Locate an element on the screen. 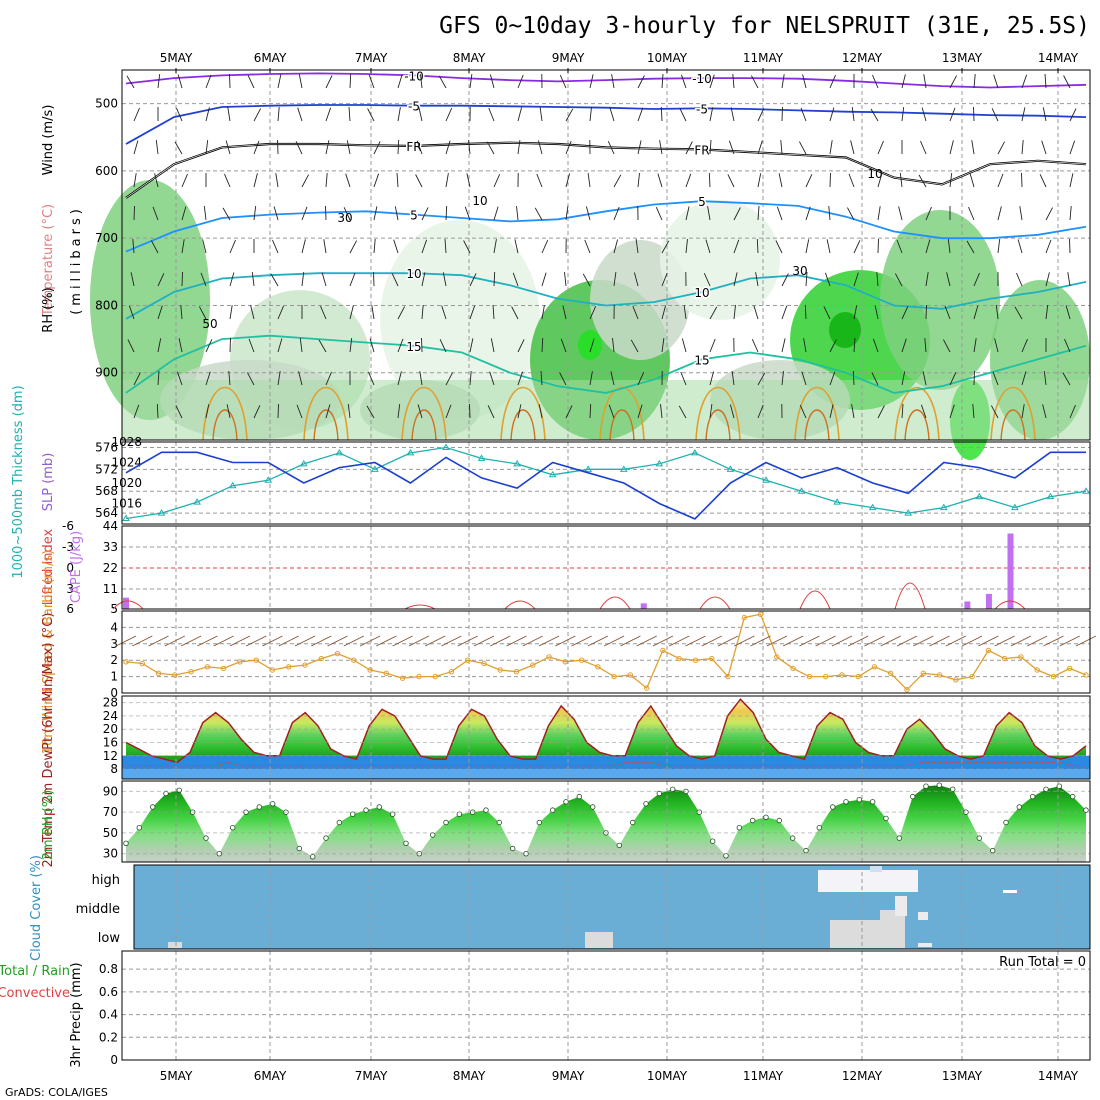 The image size is (1100, 1100). isotherm-label: 15 is located at coordinates (701, 360).